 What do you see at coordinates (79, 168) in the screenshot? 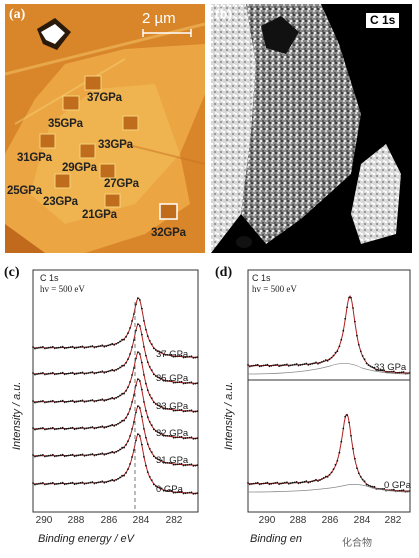
I see `pressure-label-29: 29GPa` at bounding box center [79, 168].